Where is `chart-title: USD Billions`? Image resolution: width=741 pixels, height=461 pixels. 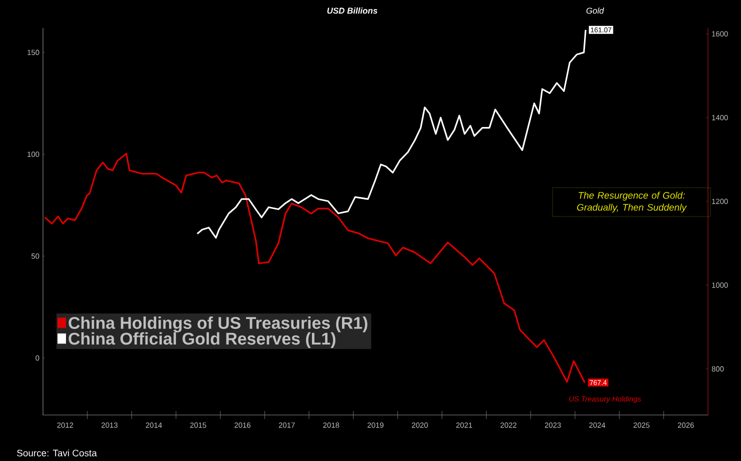
chart-title: USD Billions is located at coordinates (352, 10).